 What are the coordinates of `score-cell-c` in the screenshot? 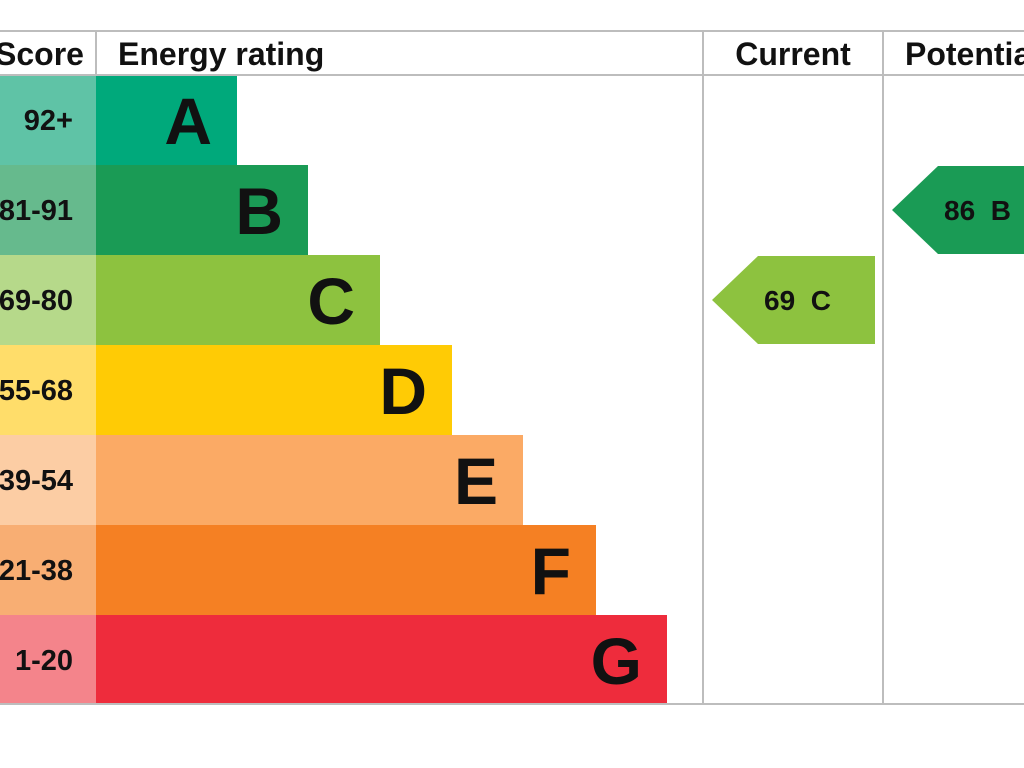 It's located at (48, 300).